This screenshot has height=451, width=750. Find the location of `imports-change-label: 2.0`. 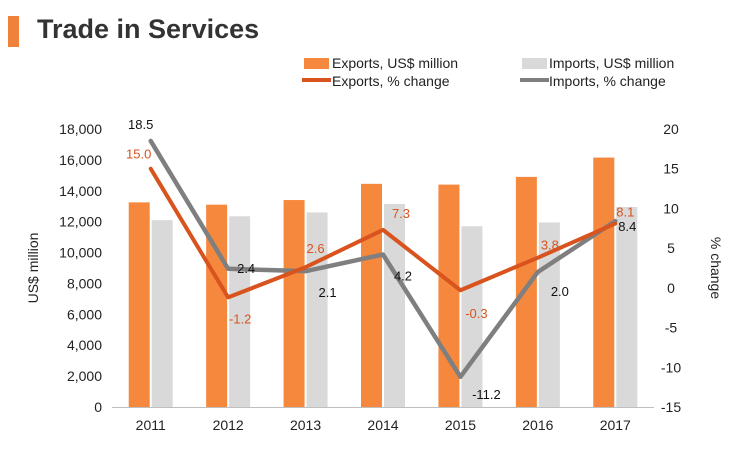

imports-change-label: 2.0 is located at coordinates (560, 291).